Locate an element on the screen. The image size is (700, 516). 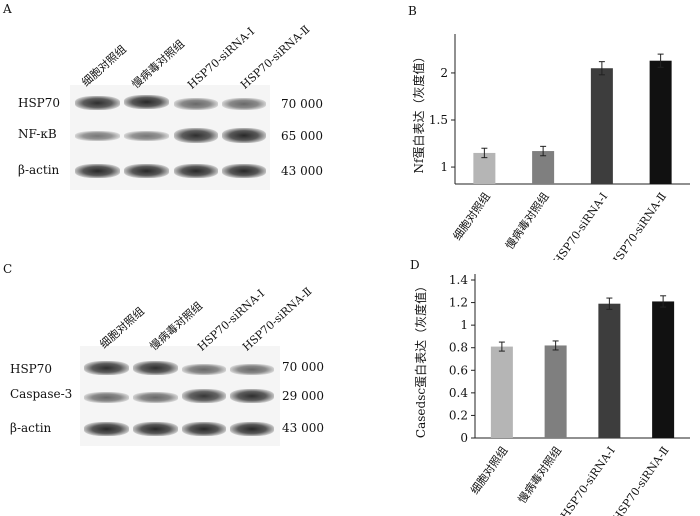
lane-label: 慢病毒对照组 is located at coordinates (158, 64).